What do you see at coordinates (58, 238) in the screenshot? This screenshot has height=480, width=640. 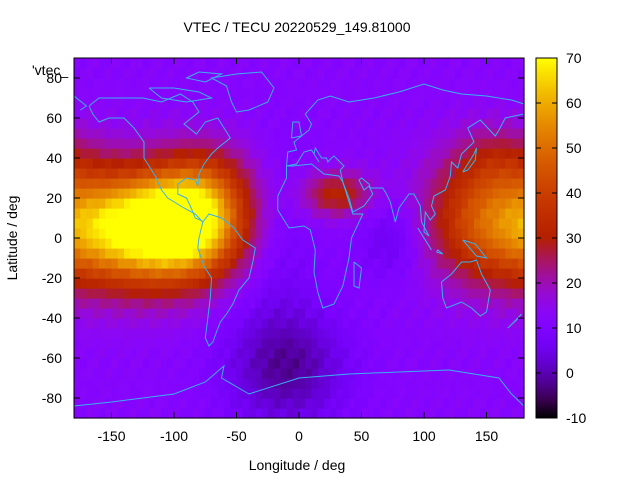 I see `y-tick-label: 0` at bounding box center [58, 238].